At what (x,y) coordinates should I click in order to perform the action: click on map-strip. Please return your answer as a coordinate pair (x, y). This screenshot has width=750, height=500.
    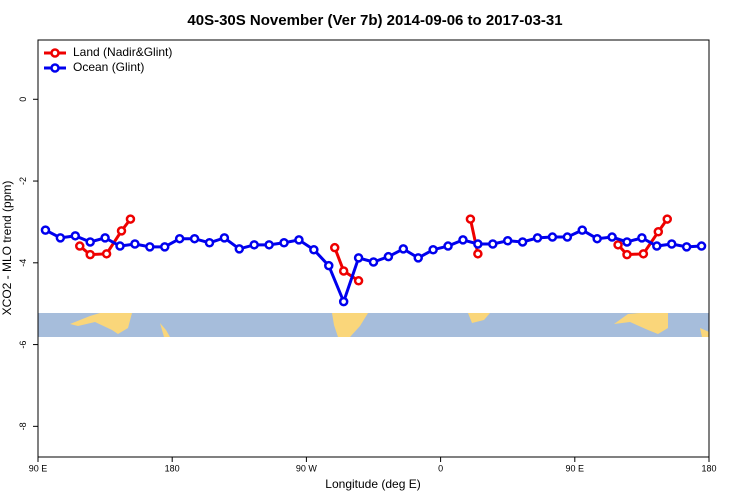
    Looking at the image, I should click on (373, 325).